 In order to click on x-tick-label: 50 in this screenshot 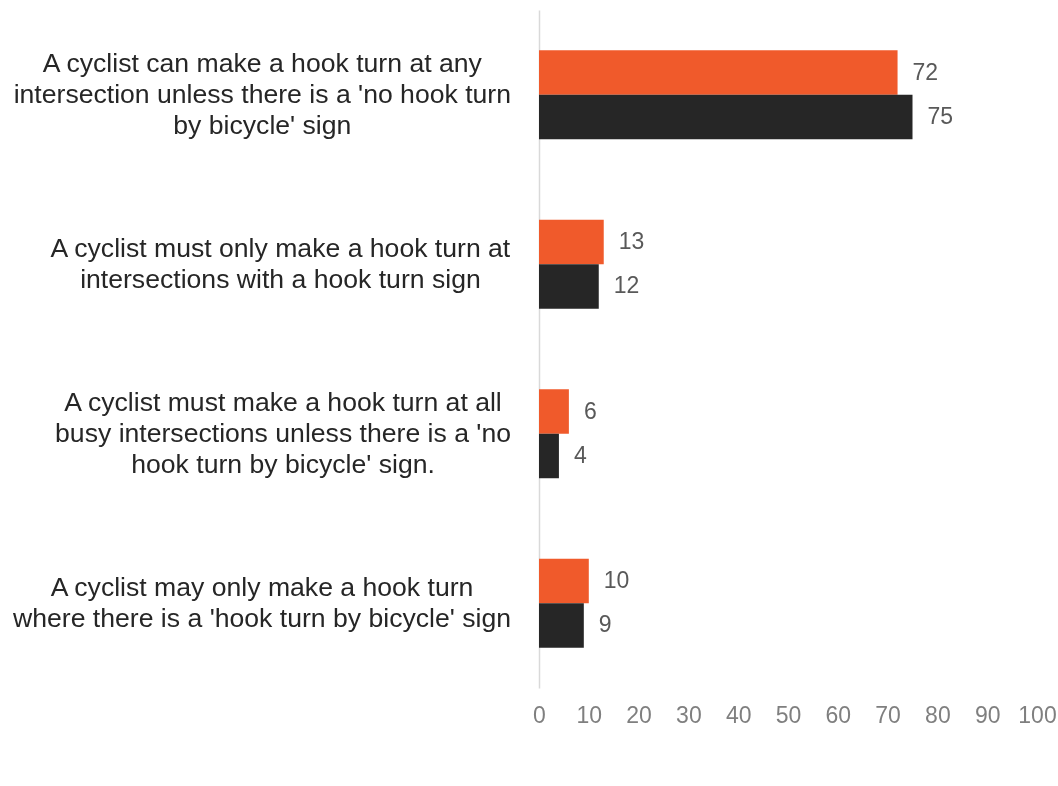, I will do `click(788, 714)`.